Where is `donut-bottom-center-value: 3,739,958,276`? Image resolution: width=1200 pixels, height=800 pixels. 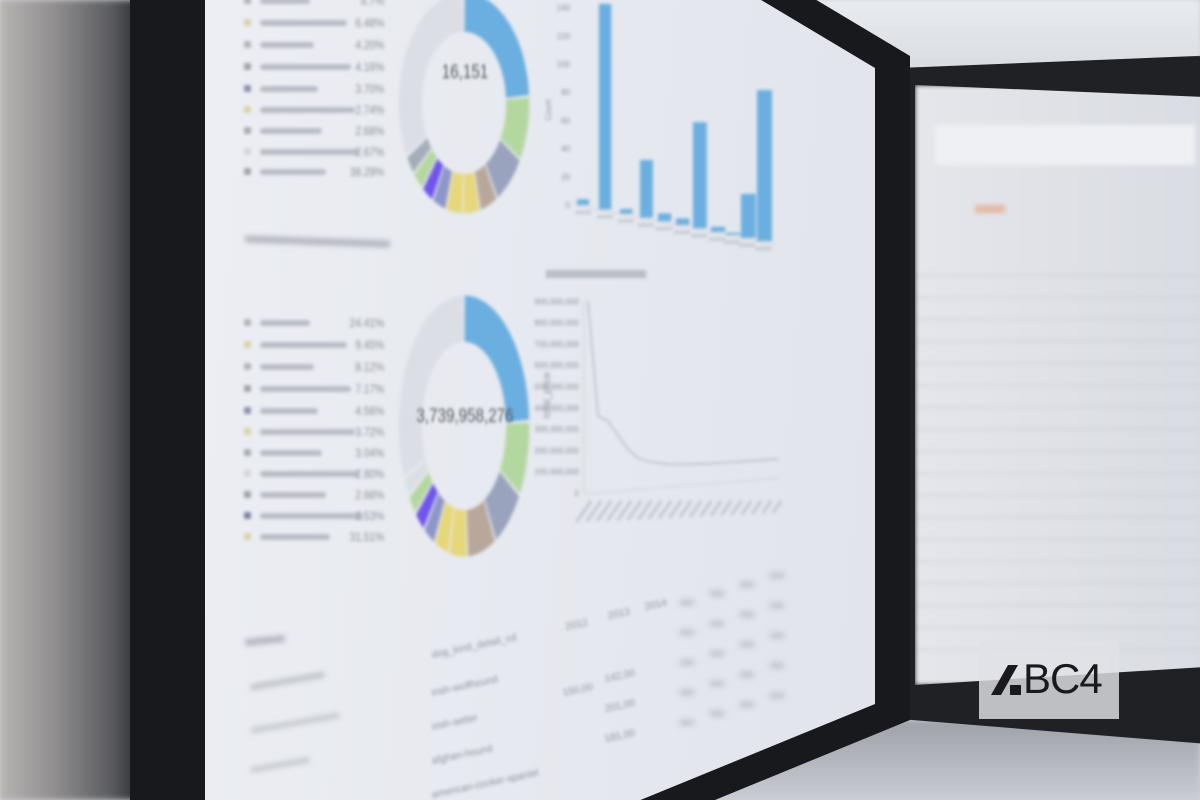
donut-bottom-center-value: 3,739,958,276 is located at coordinates (465, 416).